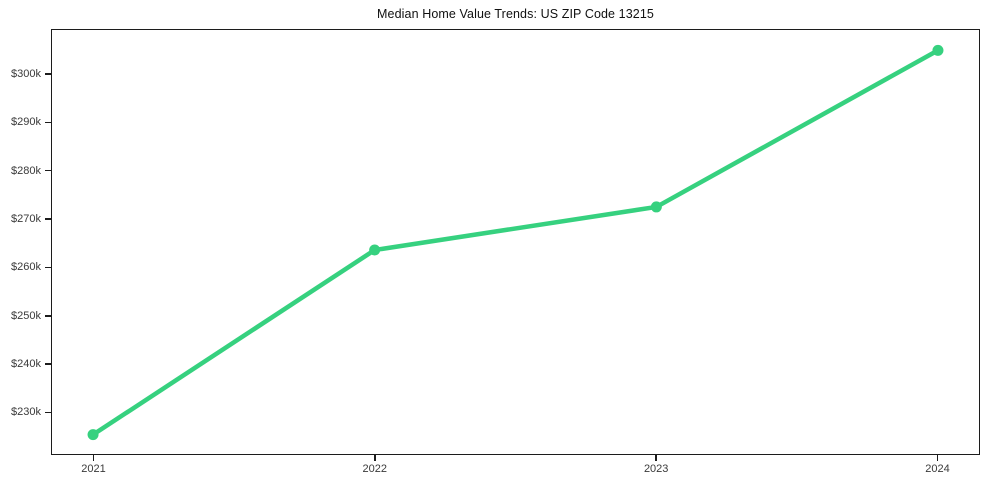 The height and width of the screenshot is (490, 990). What do you see at coordinates (26, 122) in the screenshot?
I see `y-tick-label: $290k` at bounding box center [26, 122].